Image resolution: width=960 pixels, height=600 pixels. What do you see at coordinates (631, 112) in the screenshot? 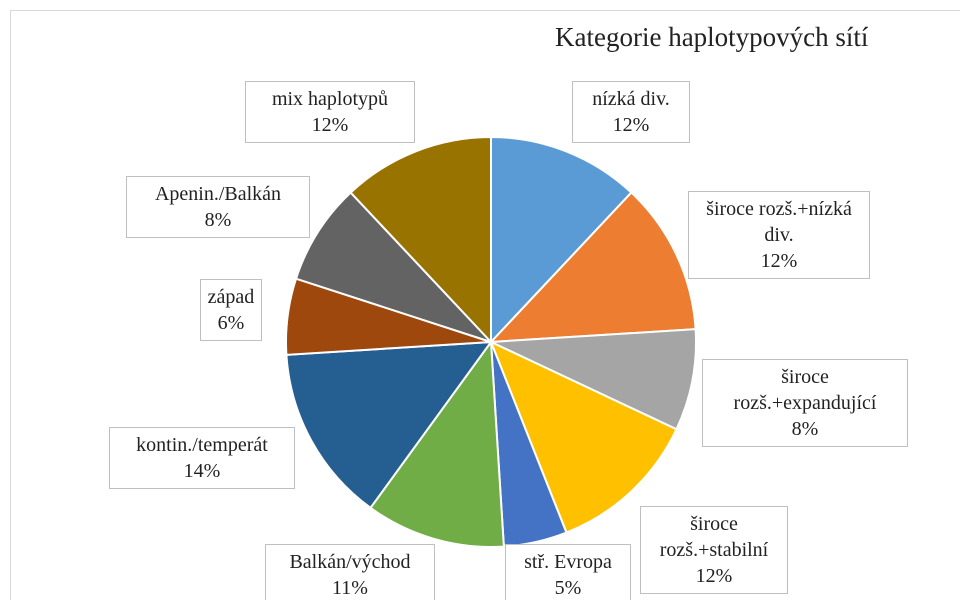
I see `data-label: nízká div. 12%` at bounding box center [631, 112].